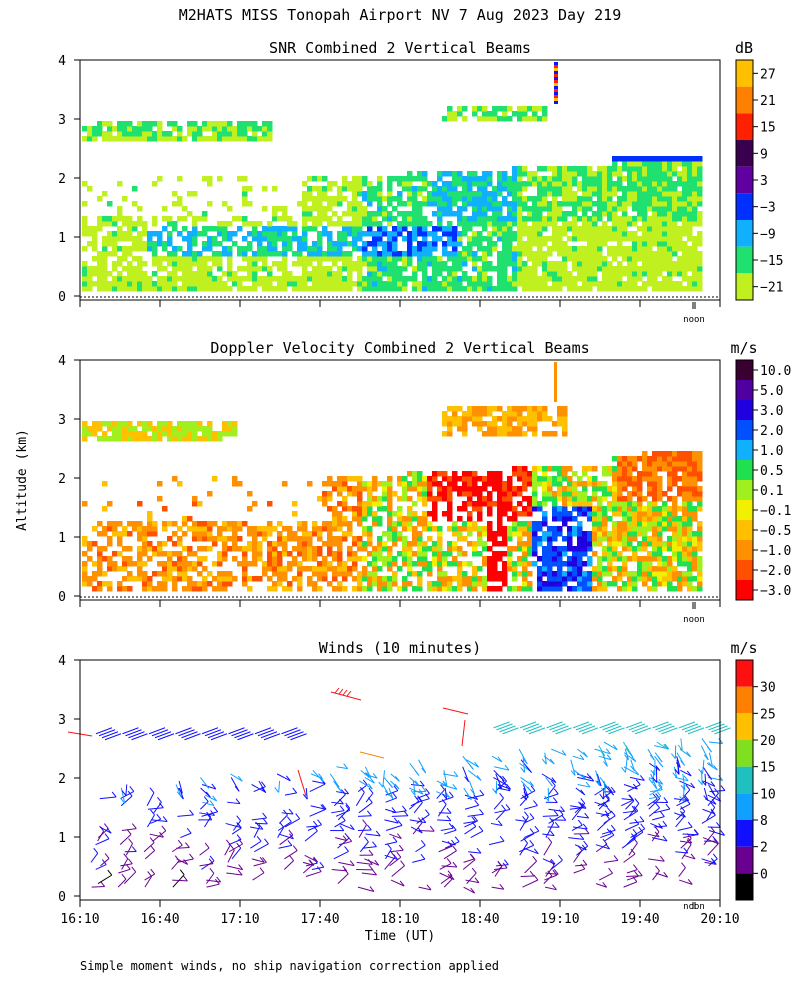 This screenshot has height=1000, width=800. Describe the element at coordinates (556, 81) in the screenshot. I see `snr-spike` at that location.